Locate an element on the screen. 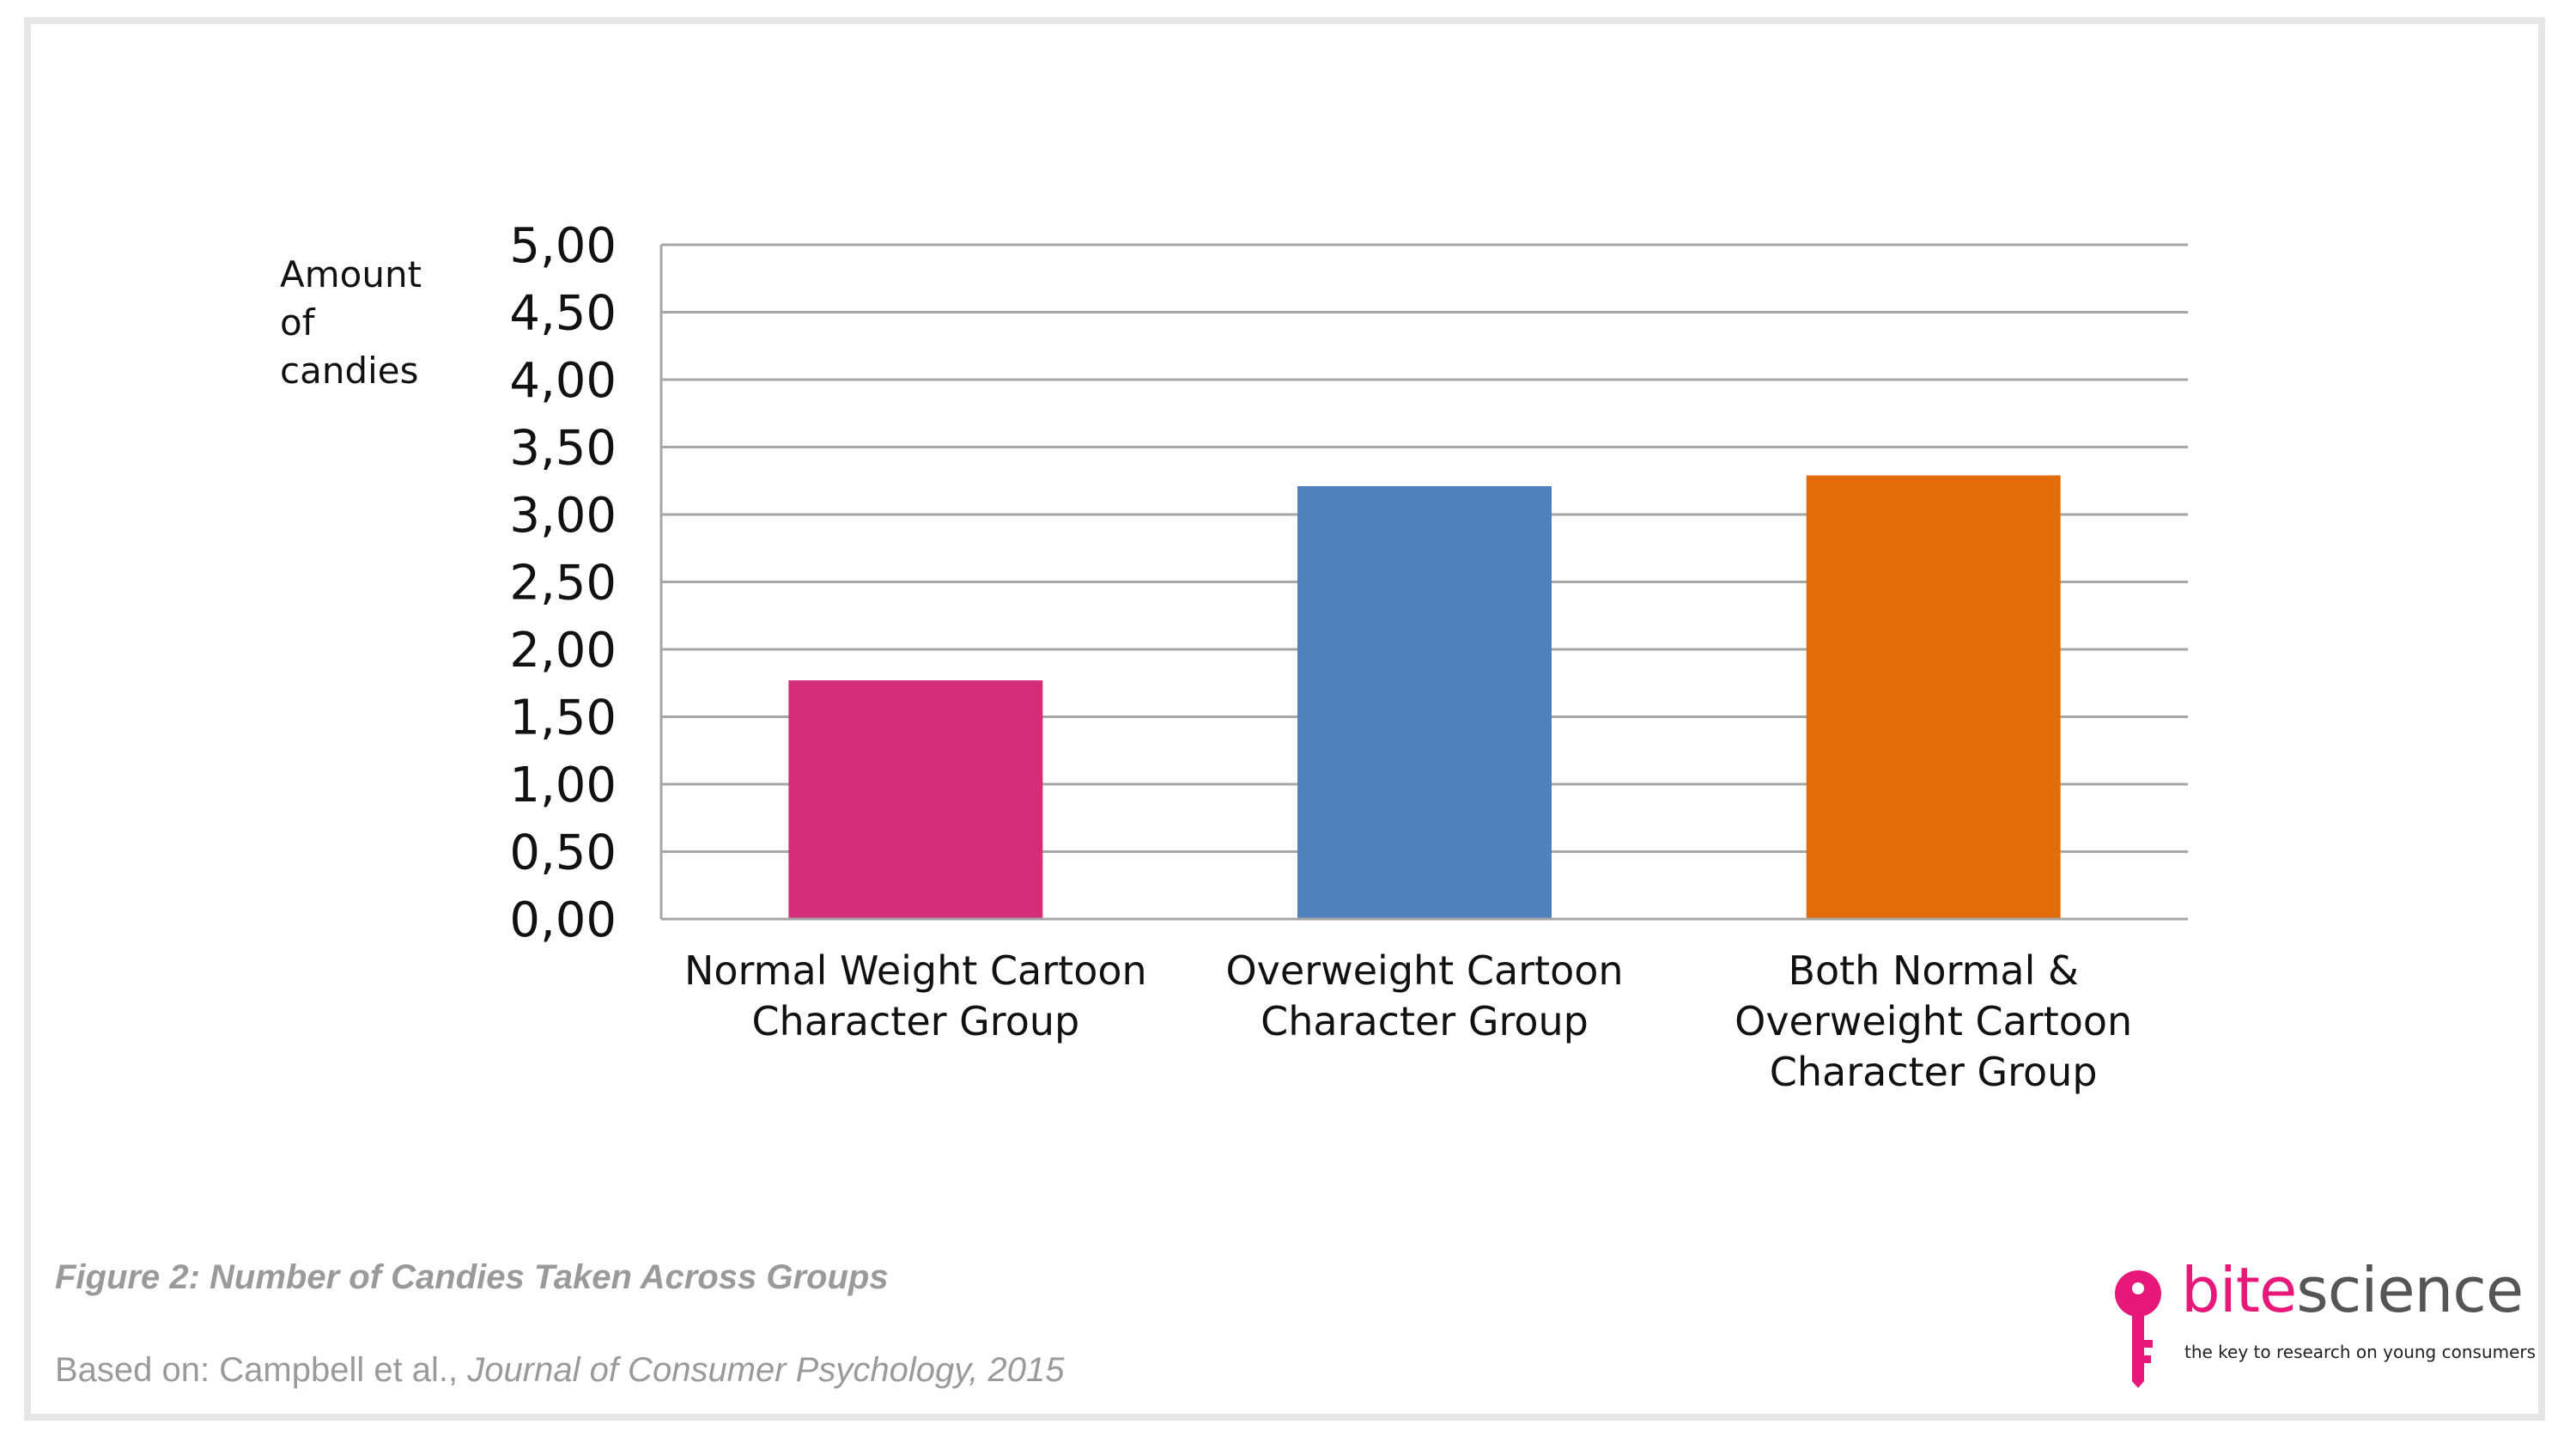 The height and width of the screenshot is (1449, 2576). y-axis-label-line: Amount is located at coordinates (351, 274).